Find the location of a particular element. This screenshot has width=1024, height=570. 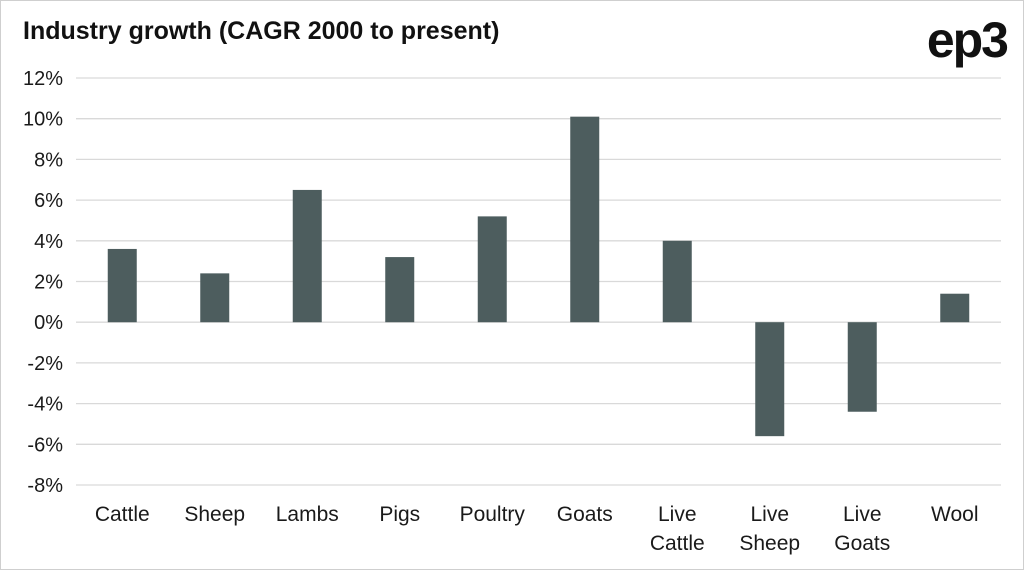

x-category-label: Lambs is located at coordinates (307, 514).